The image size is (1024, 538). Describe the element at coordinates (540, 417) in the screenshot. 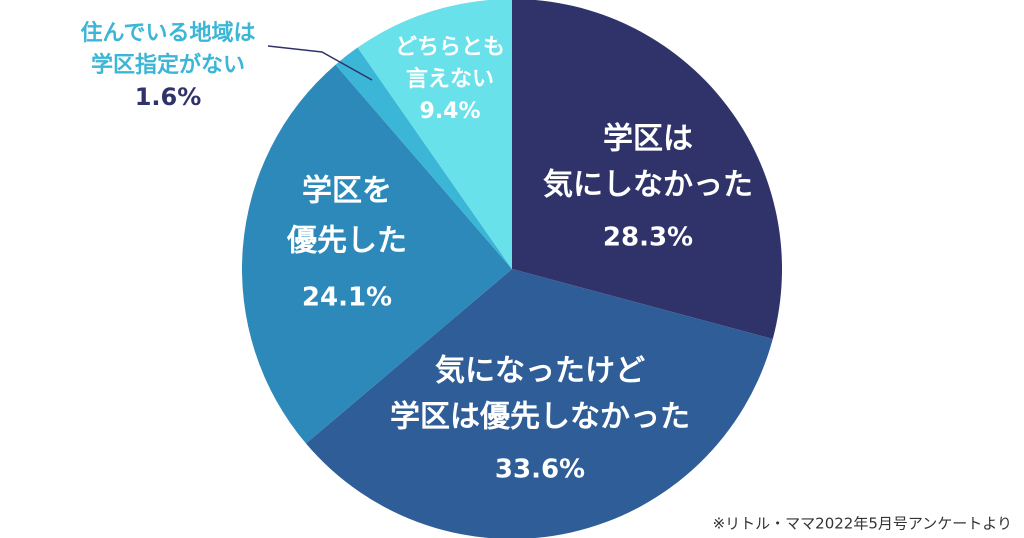

I see `slice-label: 学区は優先しなかった` at that location.